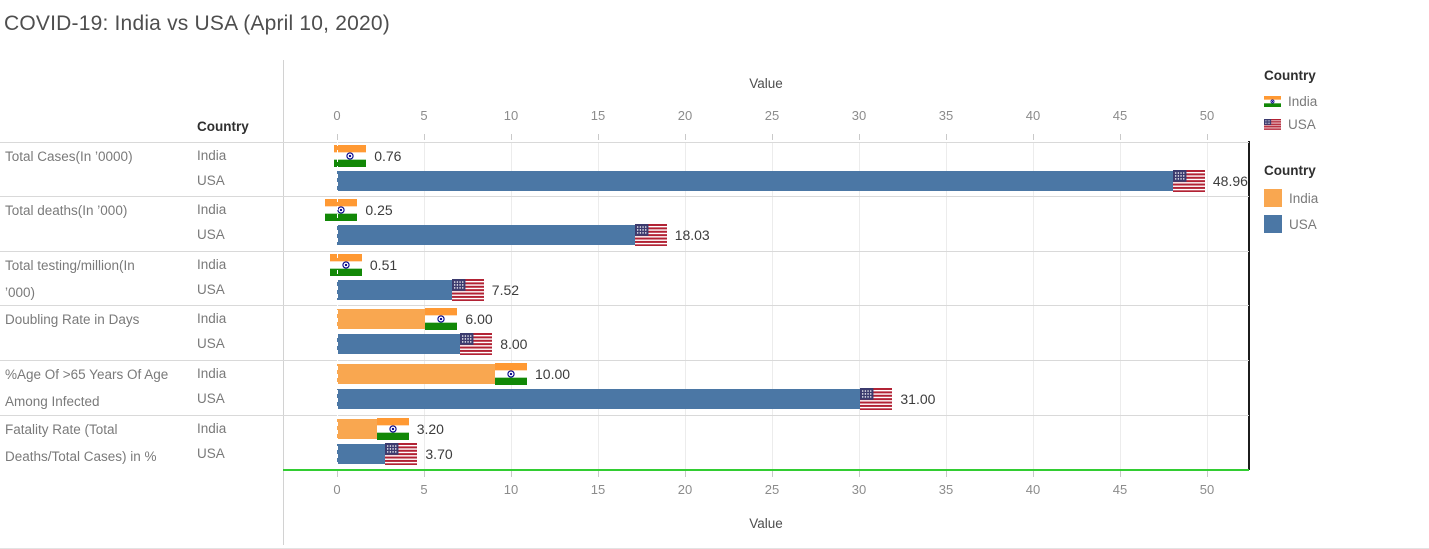 The image size is (1429, 549). Describe the element at coordinates (379, 210) in the screenshot. I see `bar-value-label: 0.25` at that location.